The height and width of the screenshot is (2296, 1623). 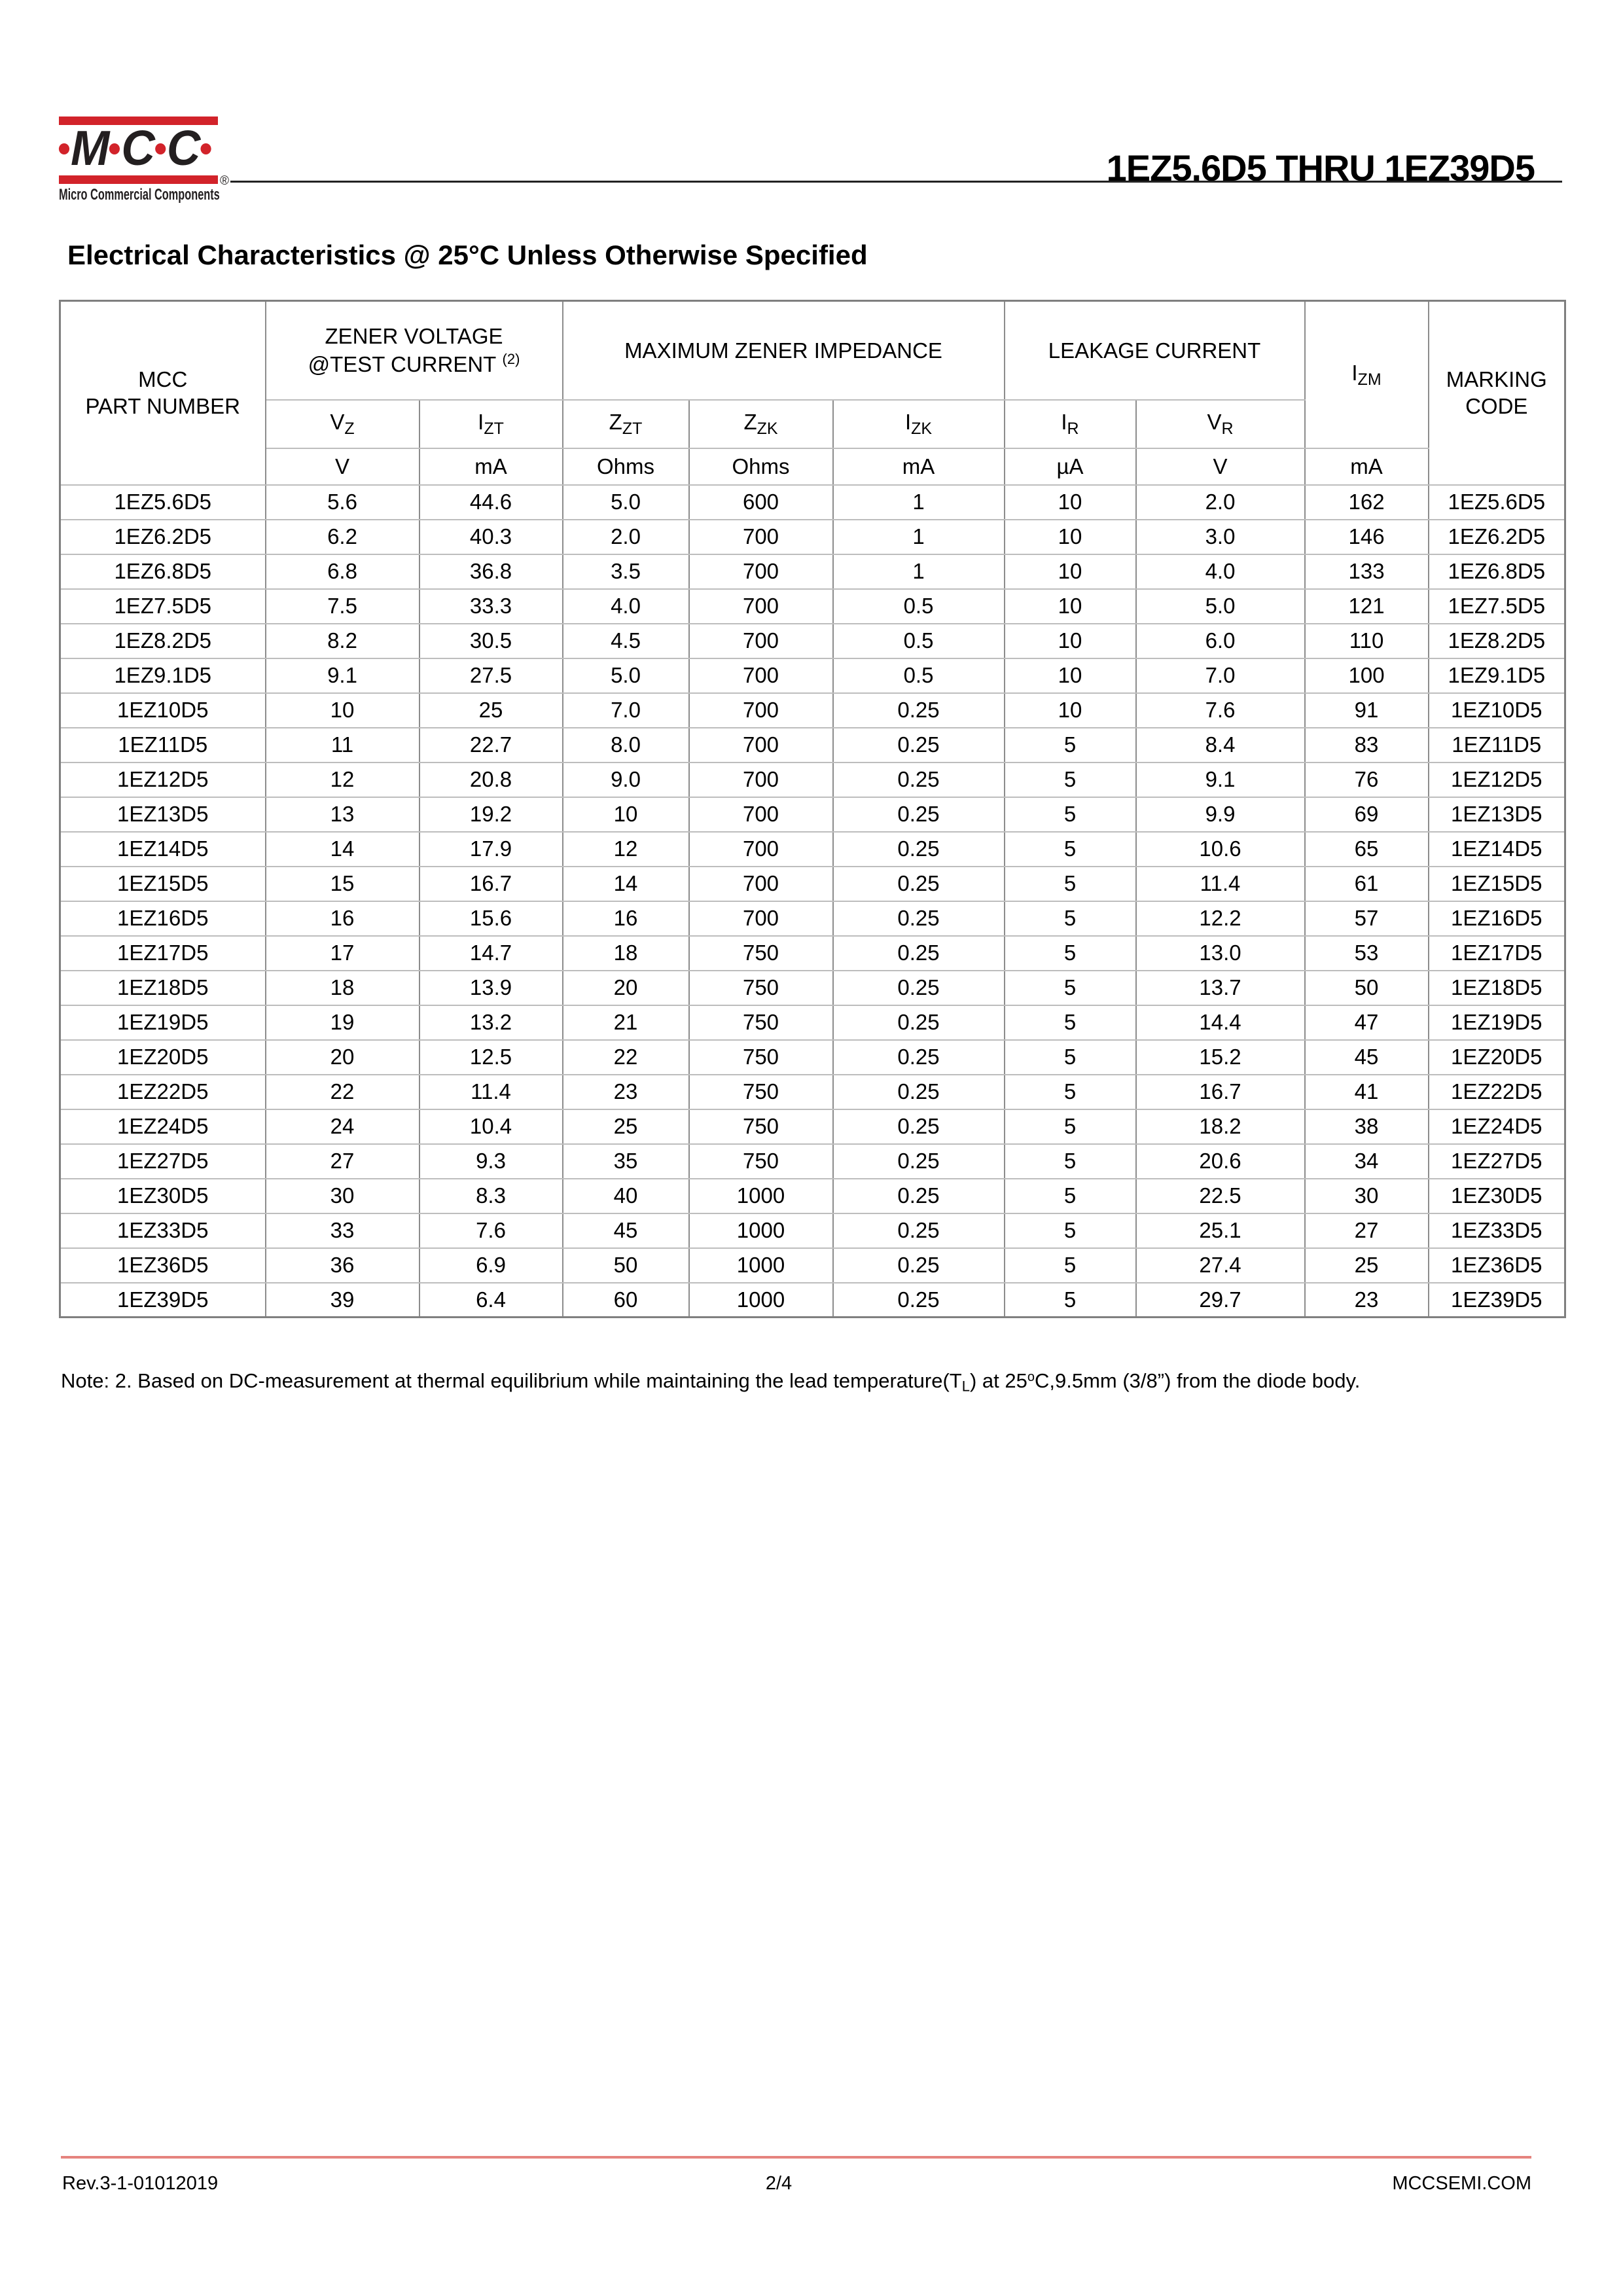 What do you see at coordinates (626, 466) in the screenshot?
I see `unit-zzt: Ohms` at bounding box center [626, 466].